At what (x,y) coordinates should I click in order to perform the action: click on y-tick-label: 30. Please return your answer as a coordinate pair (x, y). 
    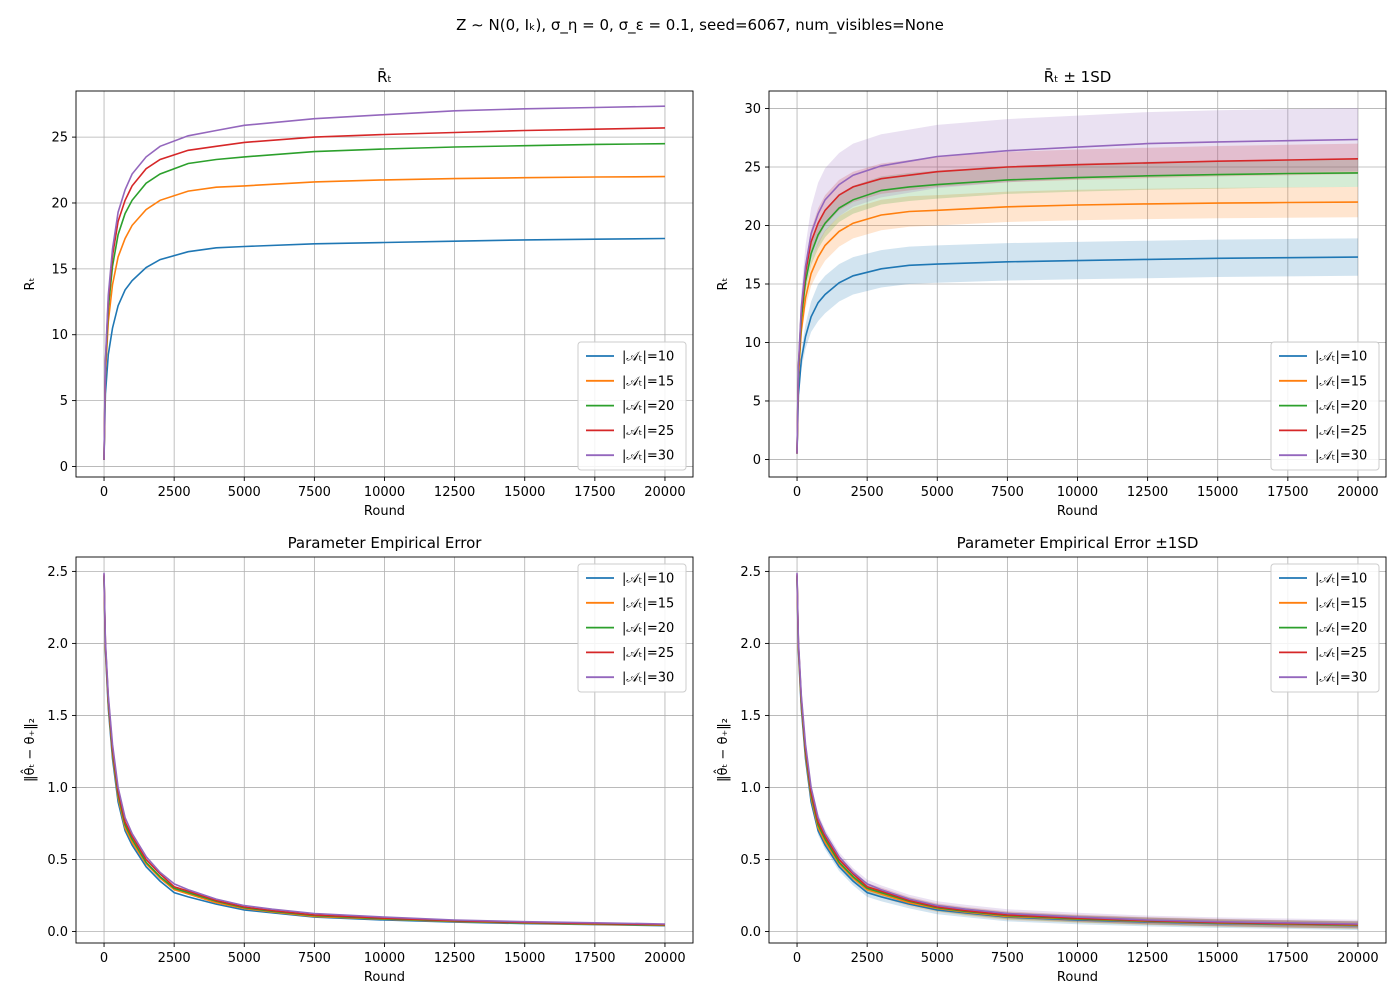
    Looking at the image, I should click on (752, 109).